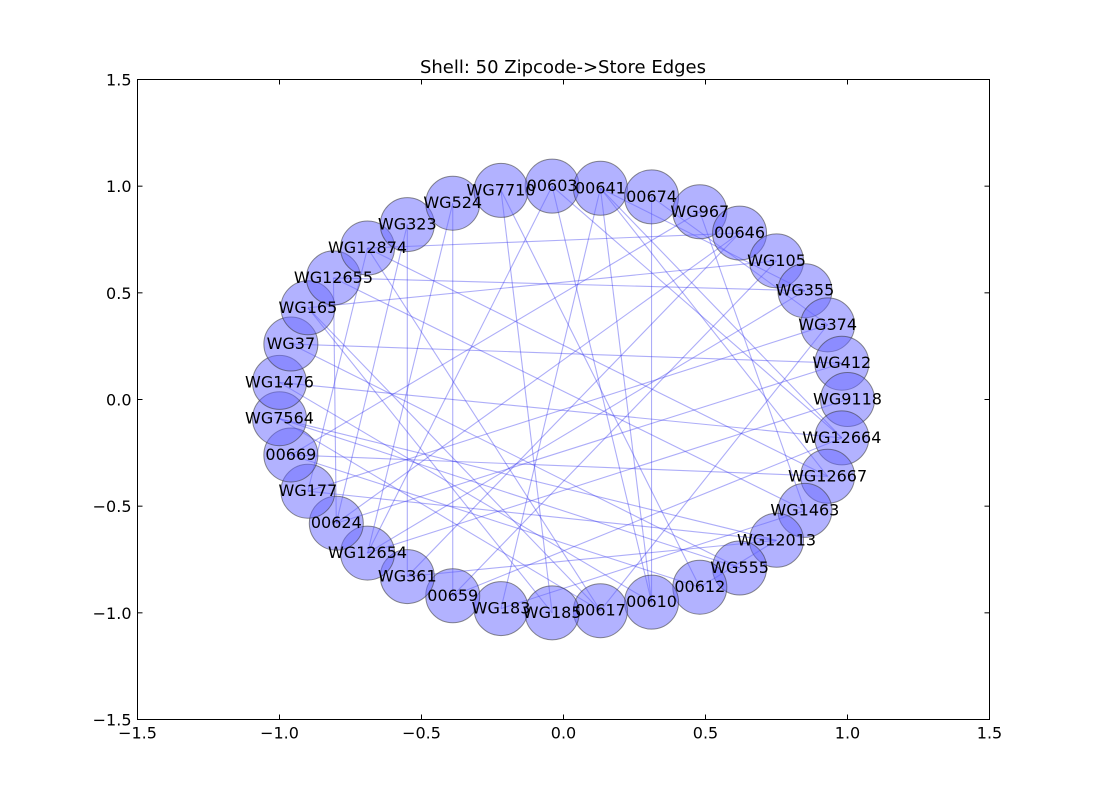  What do you see at coordinates (827, 475) in the screenshot?
I see `node-label: WG12667` at bounding box center [827, 475].